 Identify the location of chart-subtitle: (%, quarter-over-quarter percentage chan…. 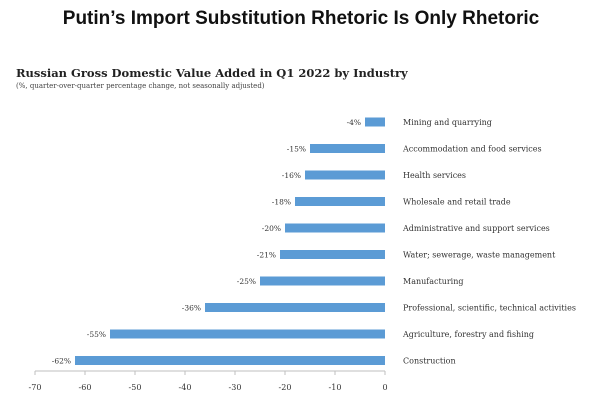
(140, 86).